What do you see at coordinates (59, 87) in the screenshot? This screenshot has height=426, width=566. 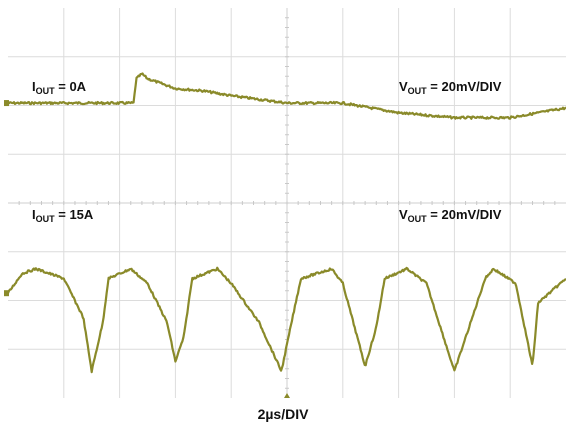 I see `channel-1-current-label: IOUT = 0A` at bounding box center [59, 87].